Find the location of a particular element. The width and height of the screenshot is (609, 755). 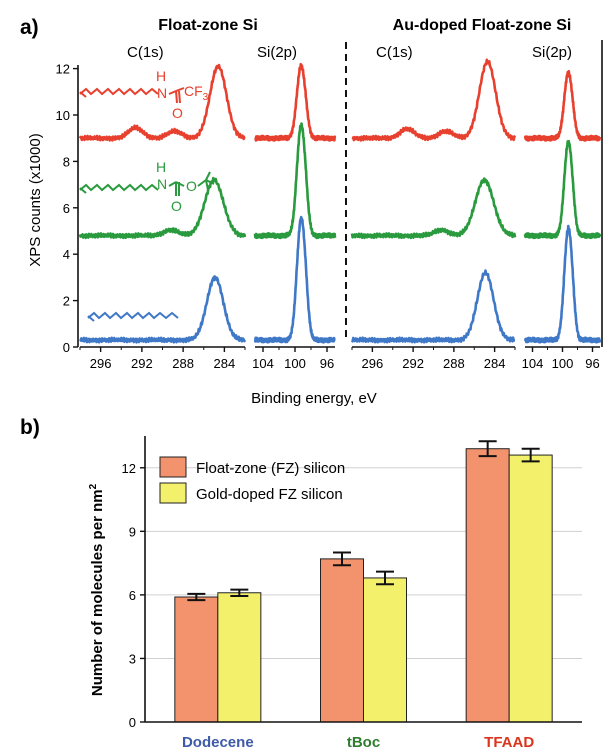

tboc-molecule-drawing: H N O O is located at coordinates (147, 186).